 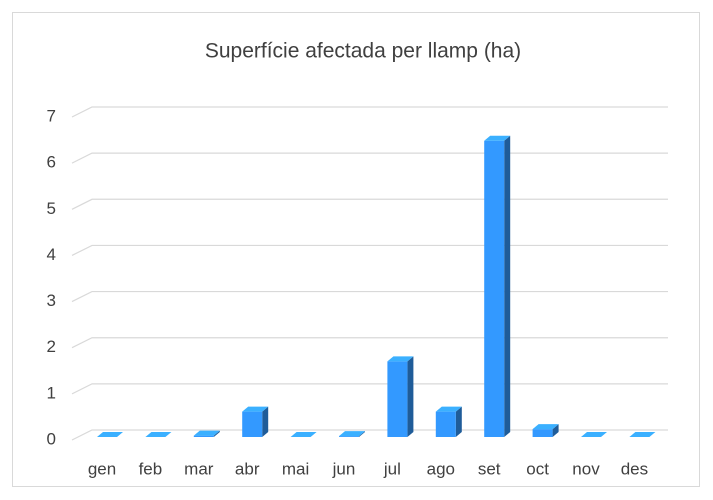 I want to click on x-tick-label: gen, so click(x=102, y=468).